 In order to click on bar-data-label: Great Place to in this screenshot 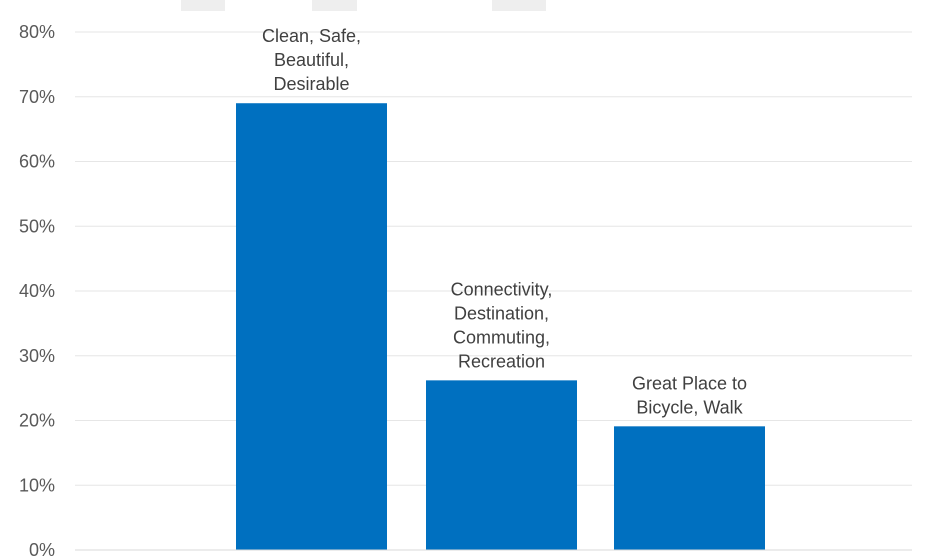, I will do `click(689, 383)`.